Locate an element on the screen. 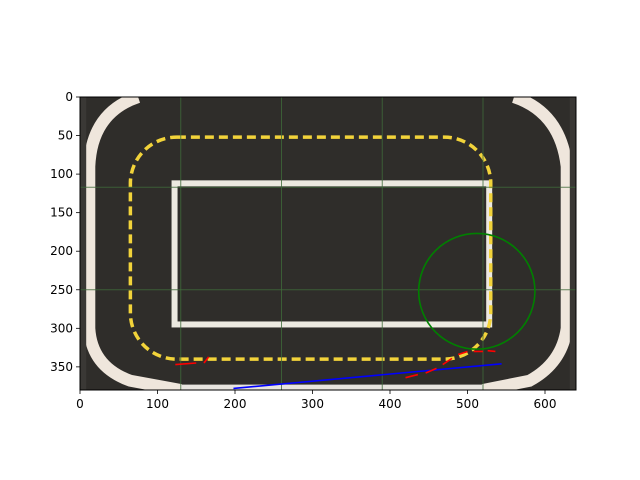 The width and height of the screenshot is (640, 480). x-tick-label: 400 is located at coordinates (390, 404).